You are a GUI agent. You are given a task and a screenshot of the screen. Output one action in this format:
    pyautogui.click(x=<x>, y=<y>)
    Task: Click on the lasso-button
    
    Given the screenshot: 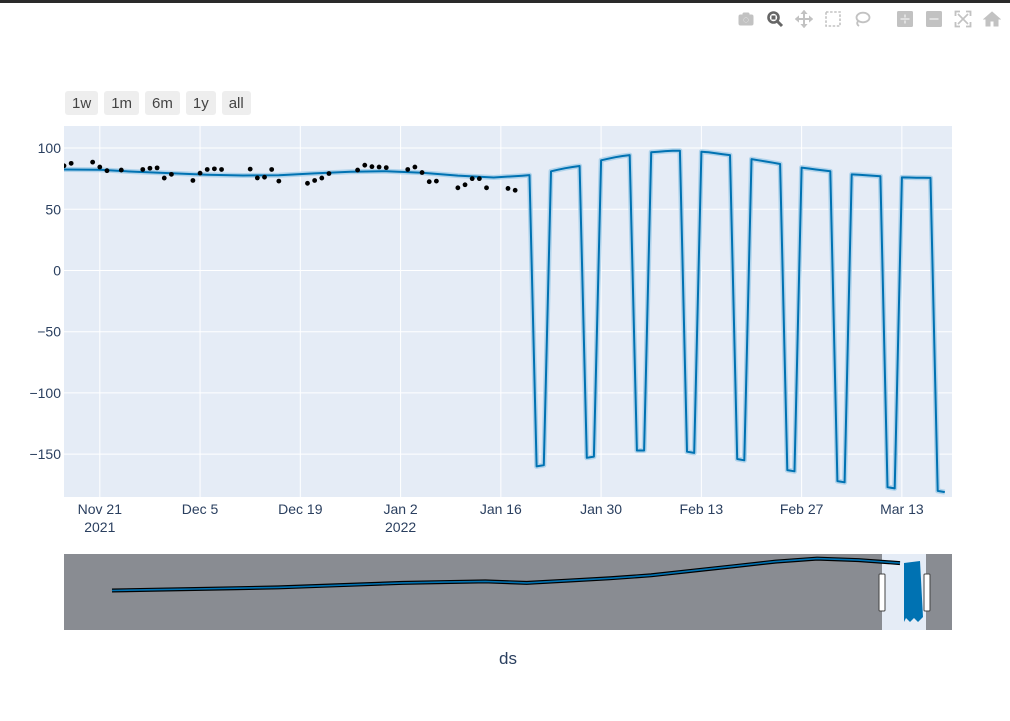 What is the action you would take?
    pyautogui.click(x=861, y=19)
    